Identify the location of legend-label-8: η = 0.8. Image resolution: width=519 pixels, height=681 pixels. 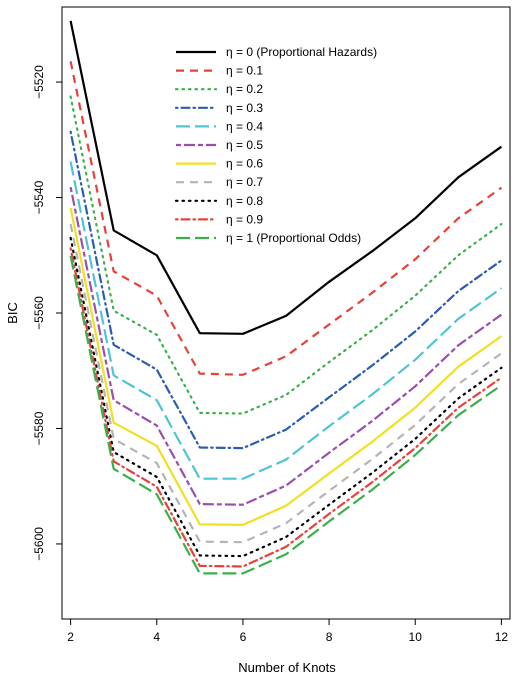
(244, 201).